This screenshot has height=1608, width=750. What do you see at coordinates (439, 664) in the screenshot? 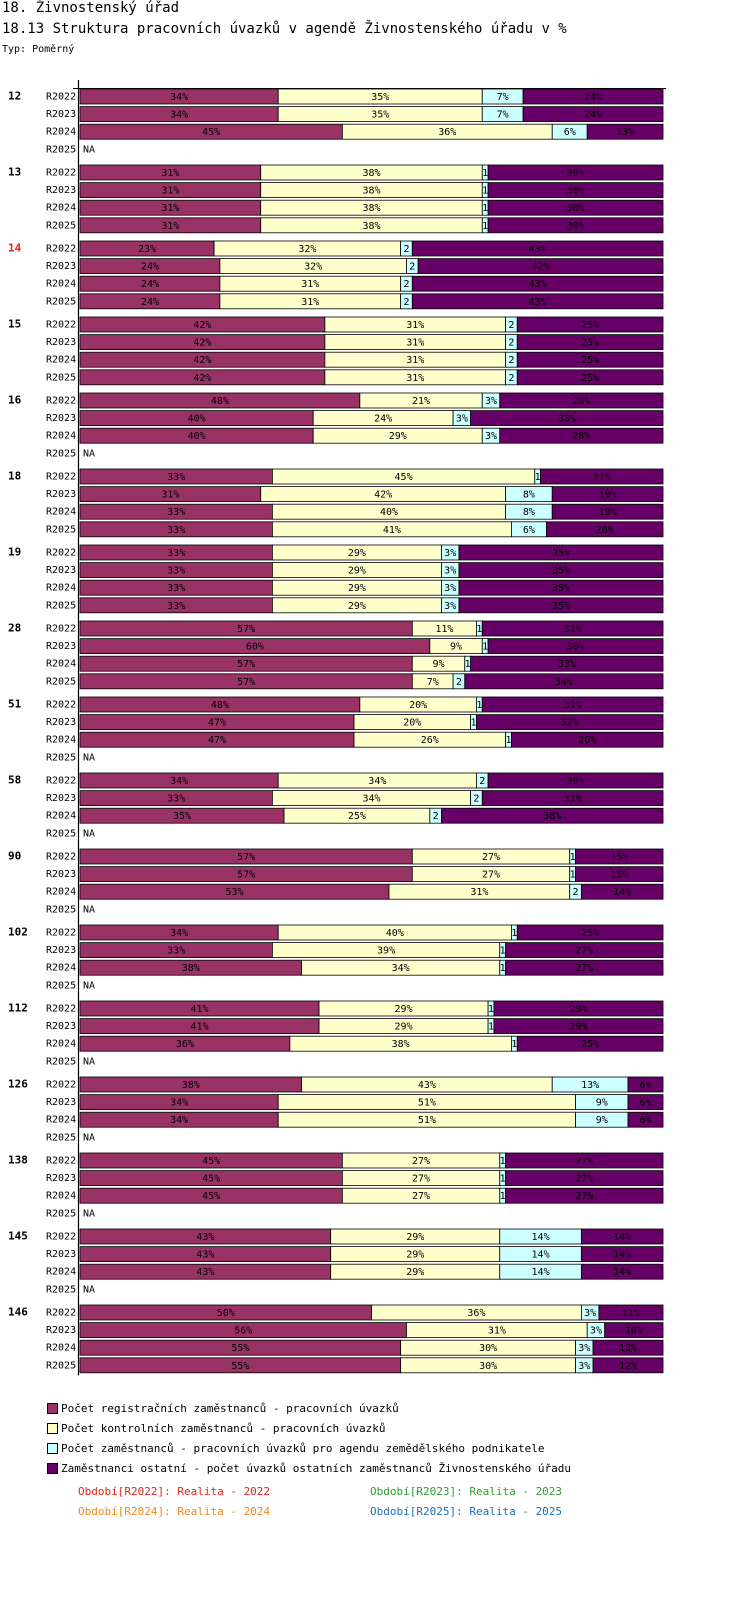
I see `data-label: 9%` at bounding box center [439, 664].